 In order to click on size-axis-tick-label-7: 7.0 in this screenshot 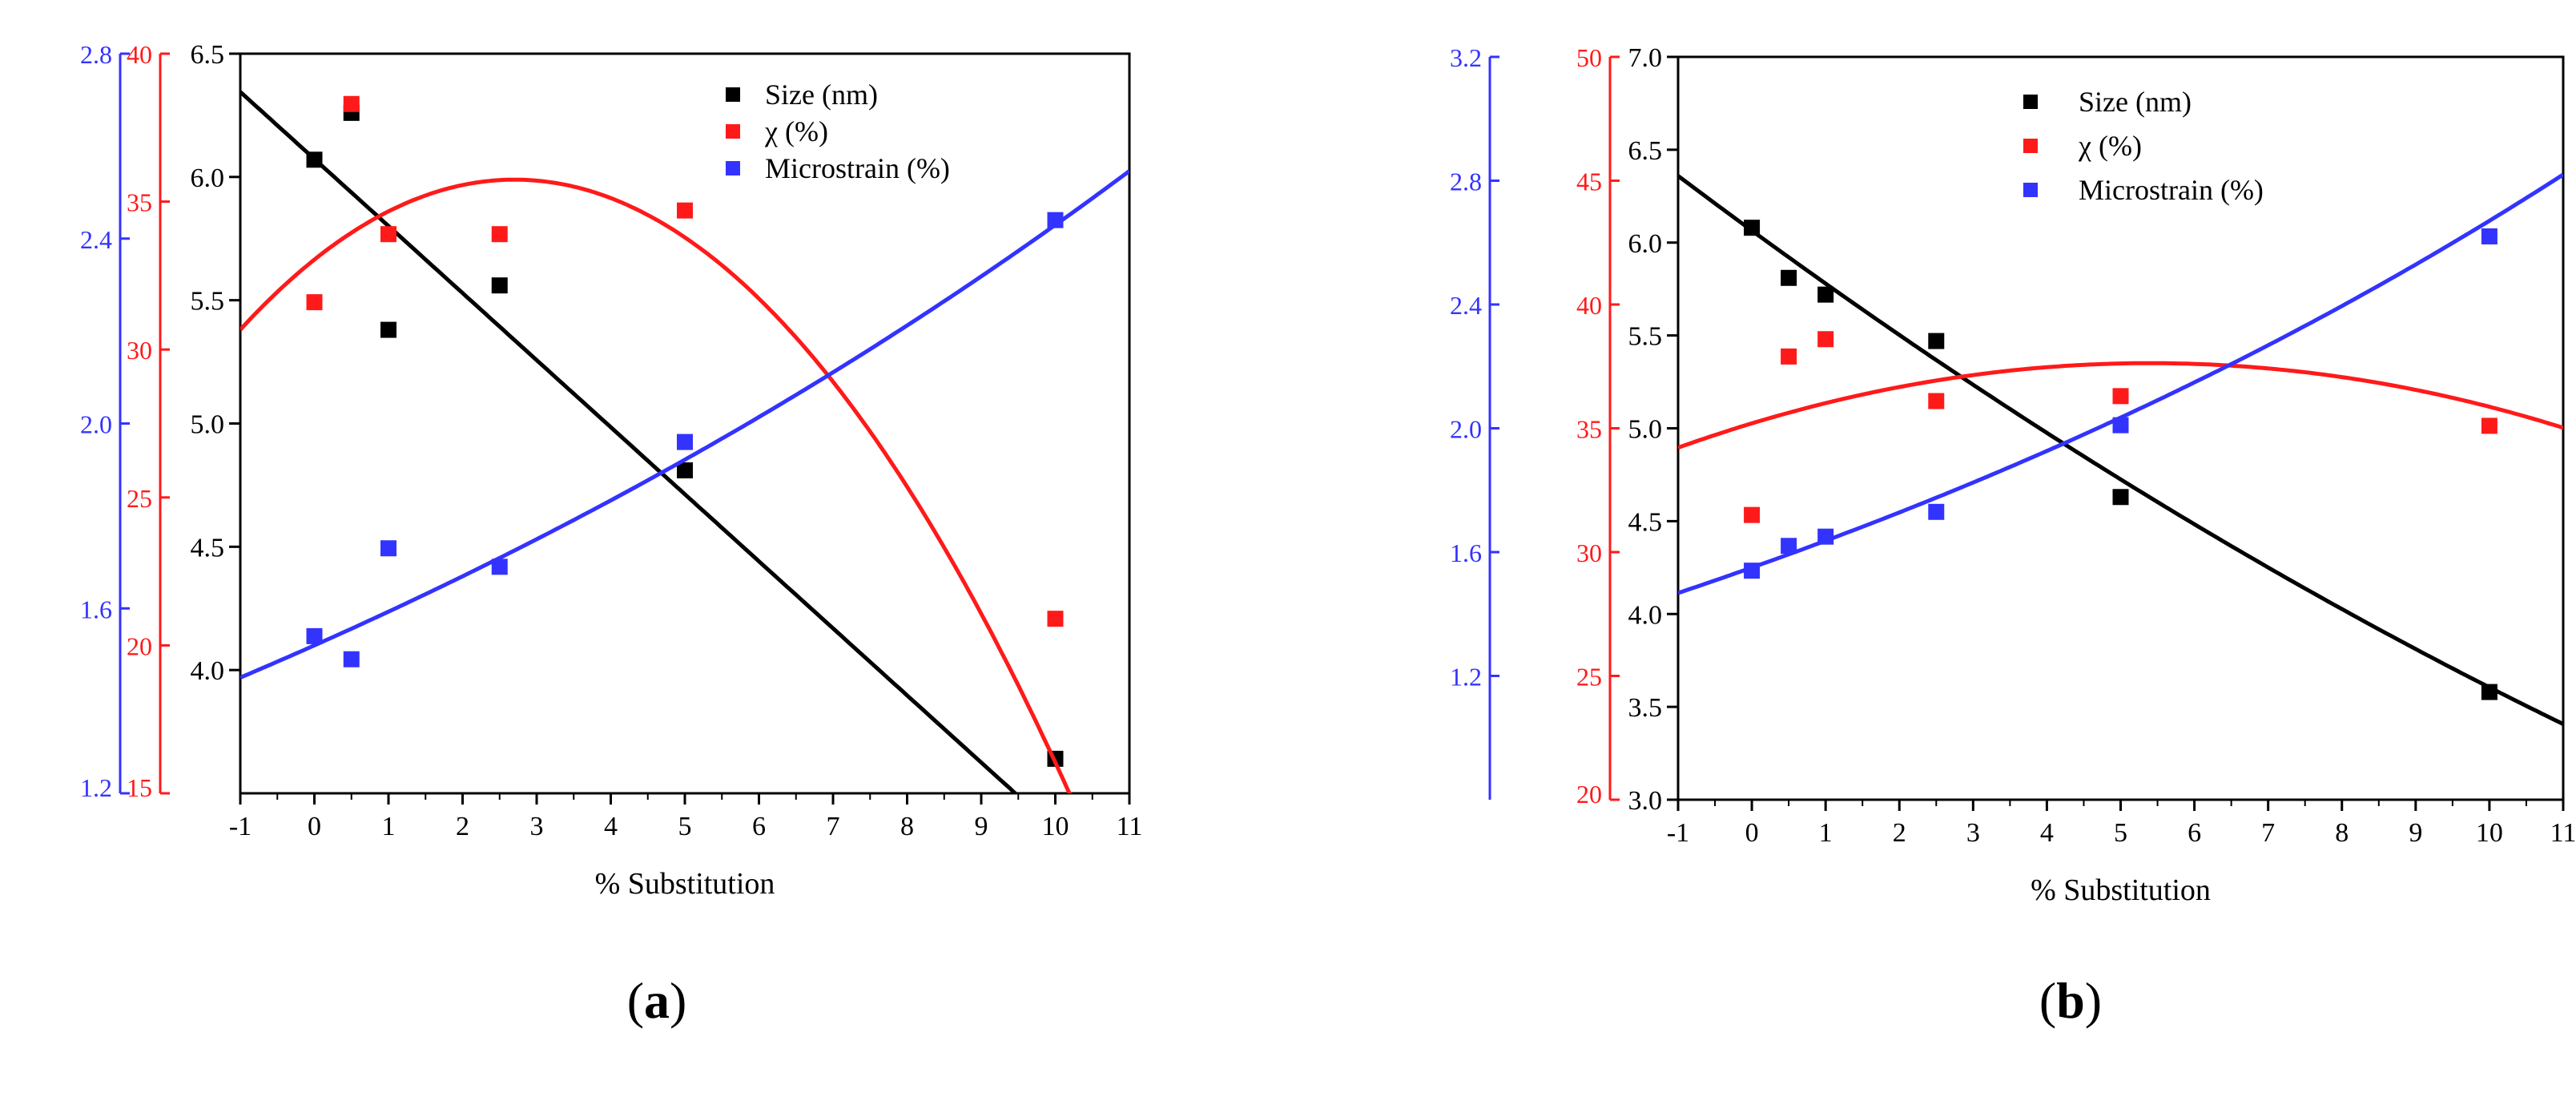, I will do `click(1645, 58)`.